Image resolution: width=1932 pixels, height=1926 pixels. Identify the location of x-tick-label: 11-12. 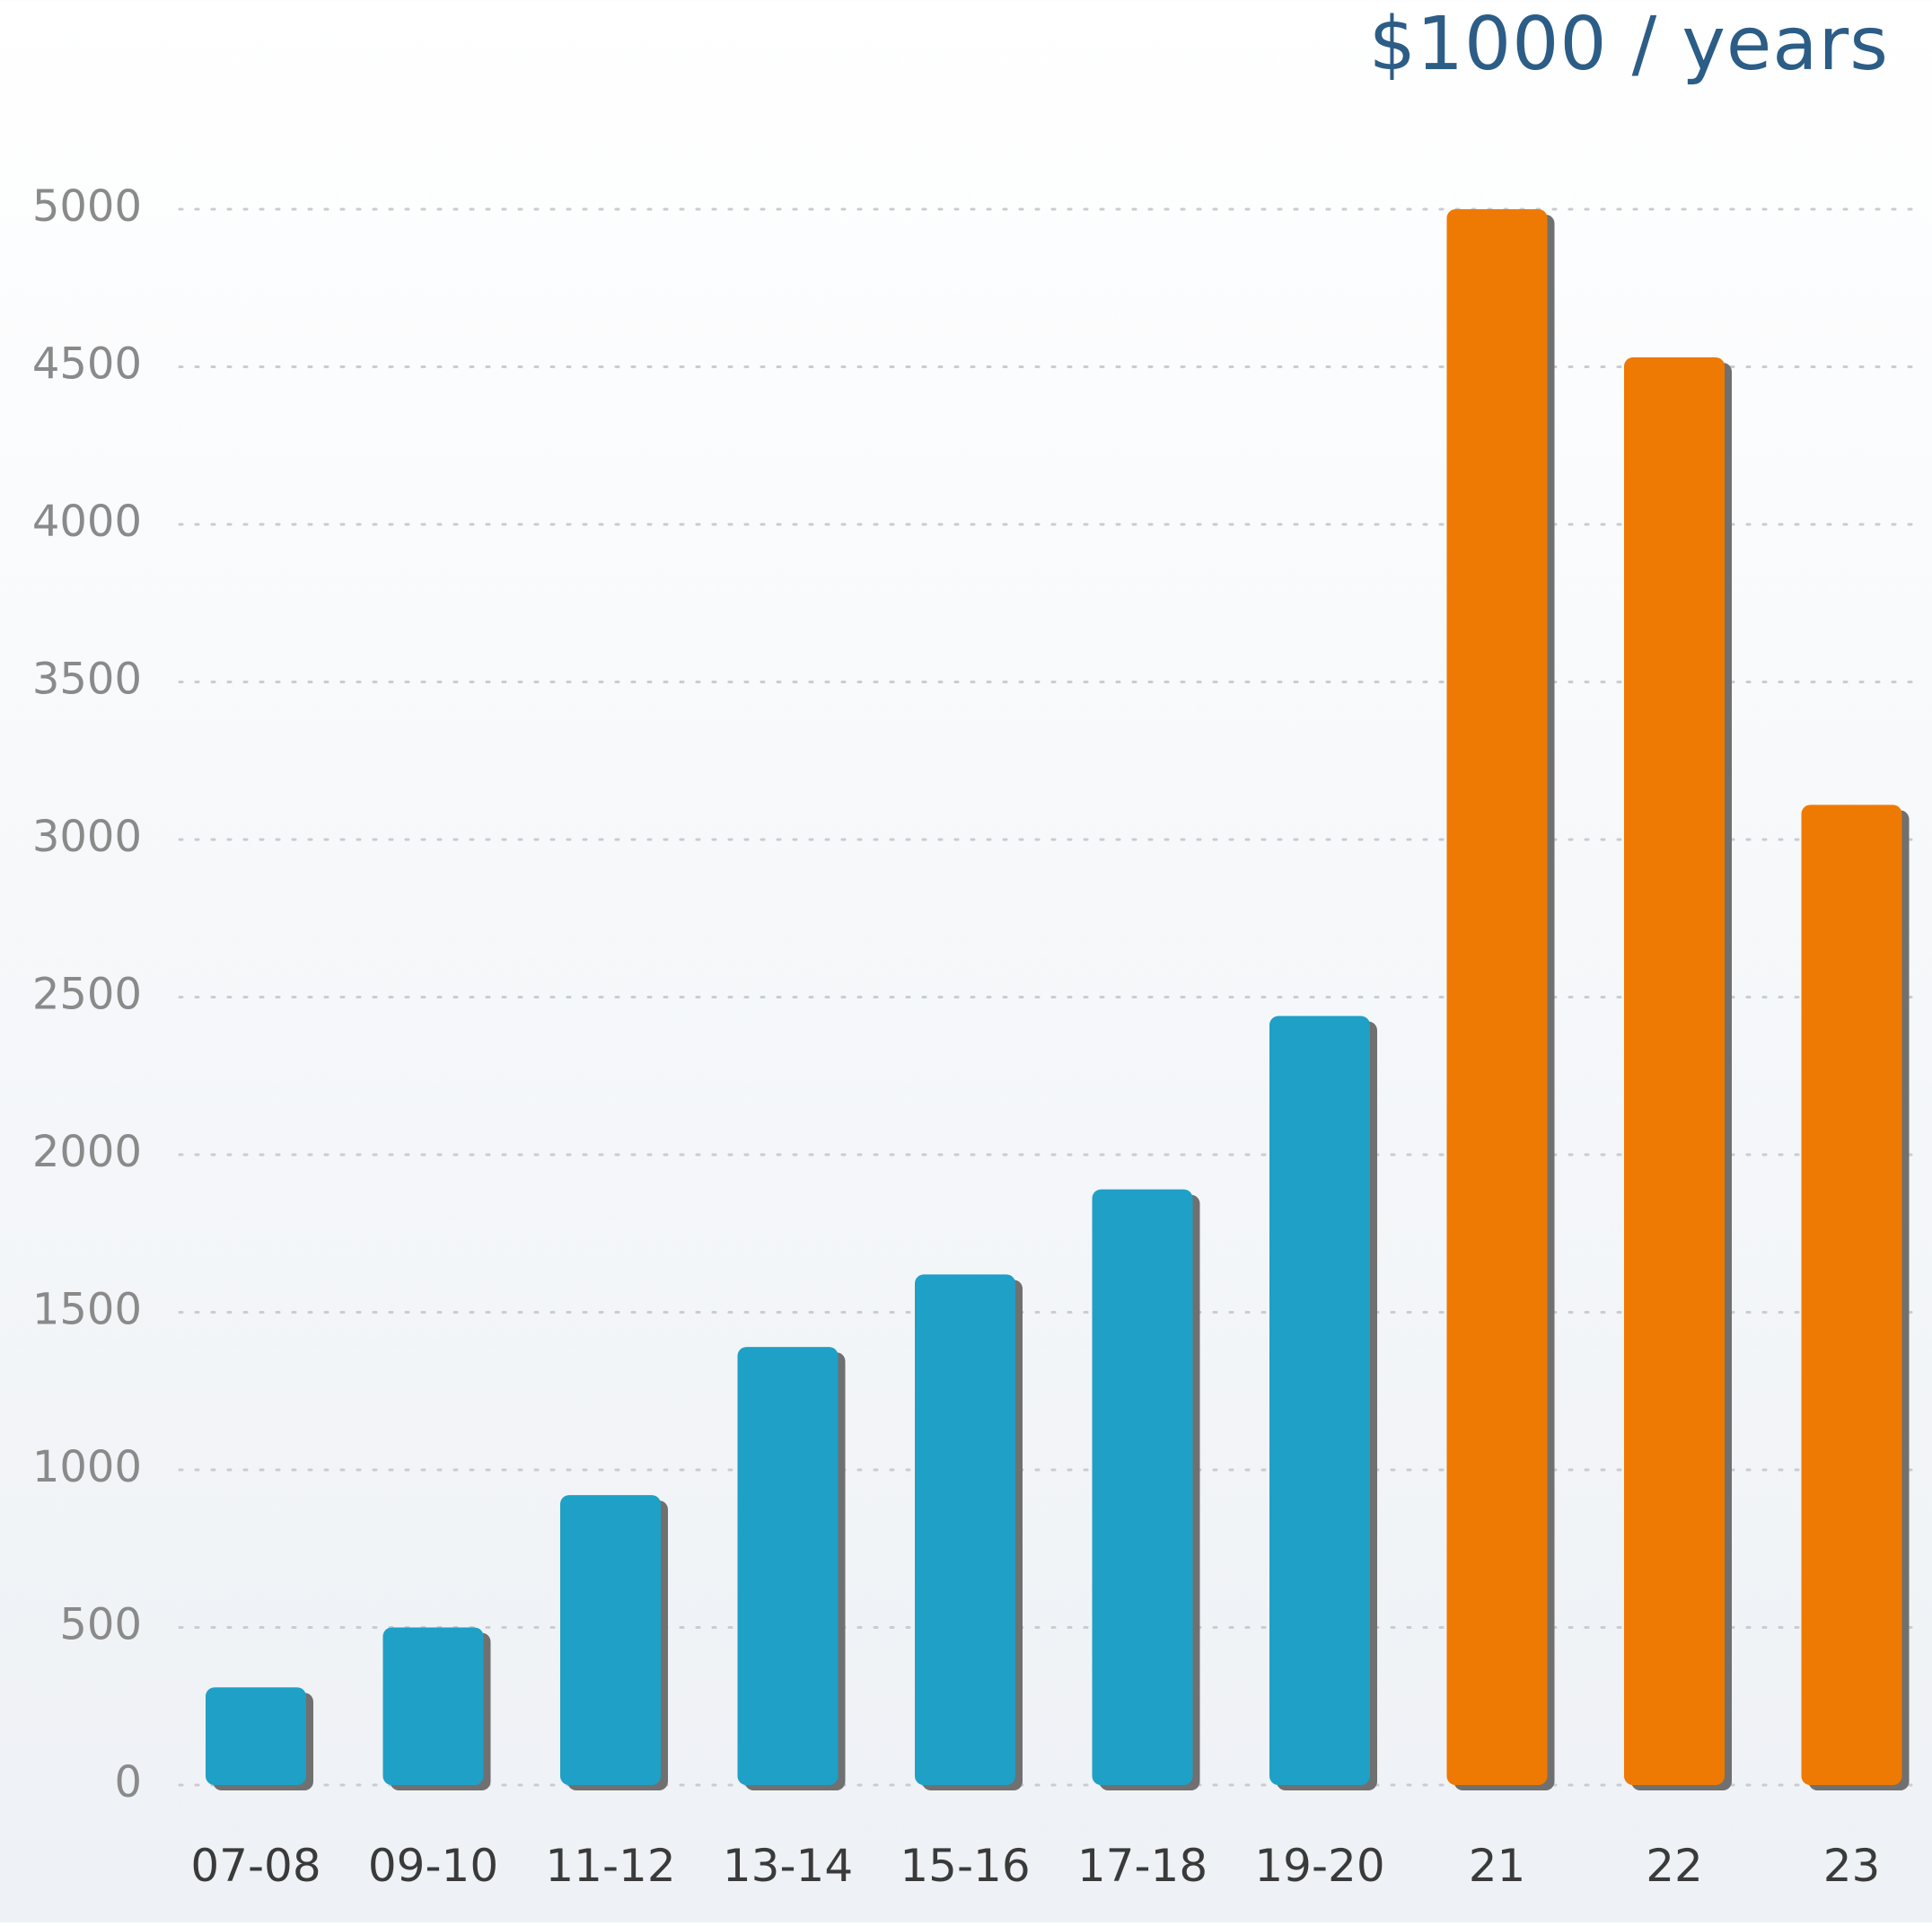
(610, 1866).